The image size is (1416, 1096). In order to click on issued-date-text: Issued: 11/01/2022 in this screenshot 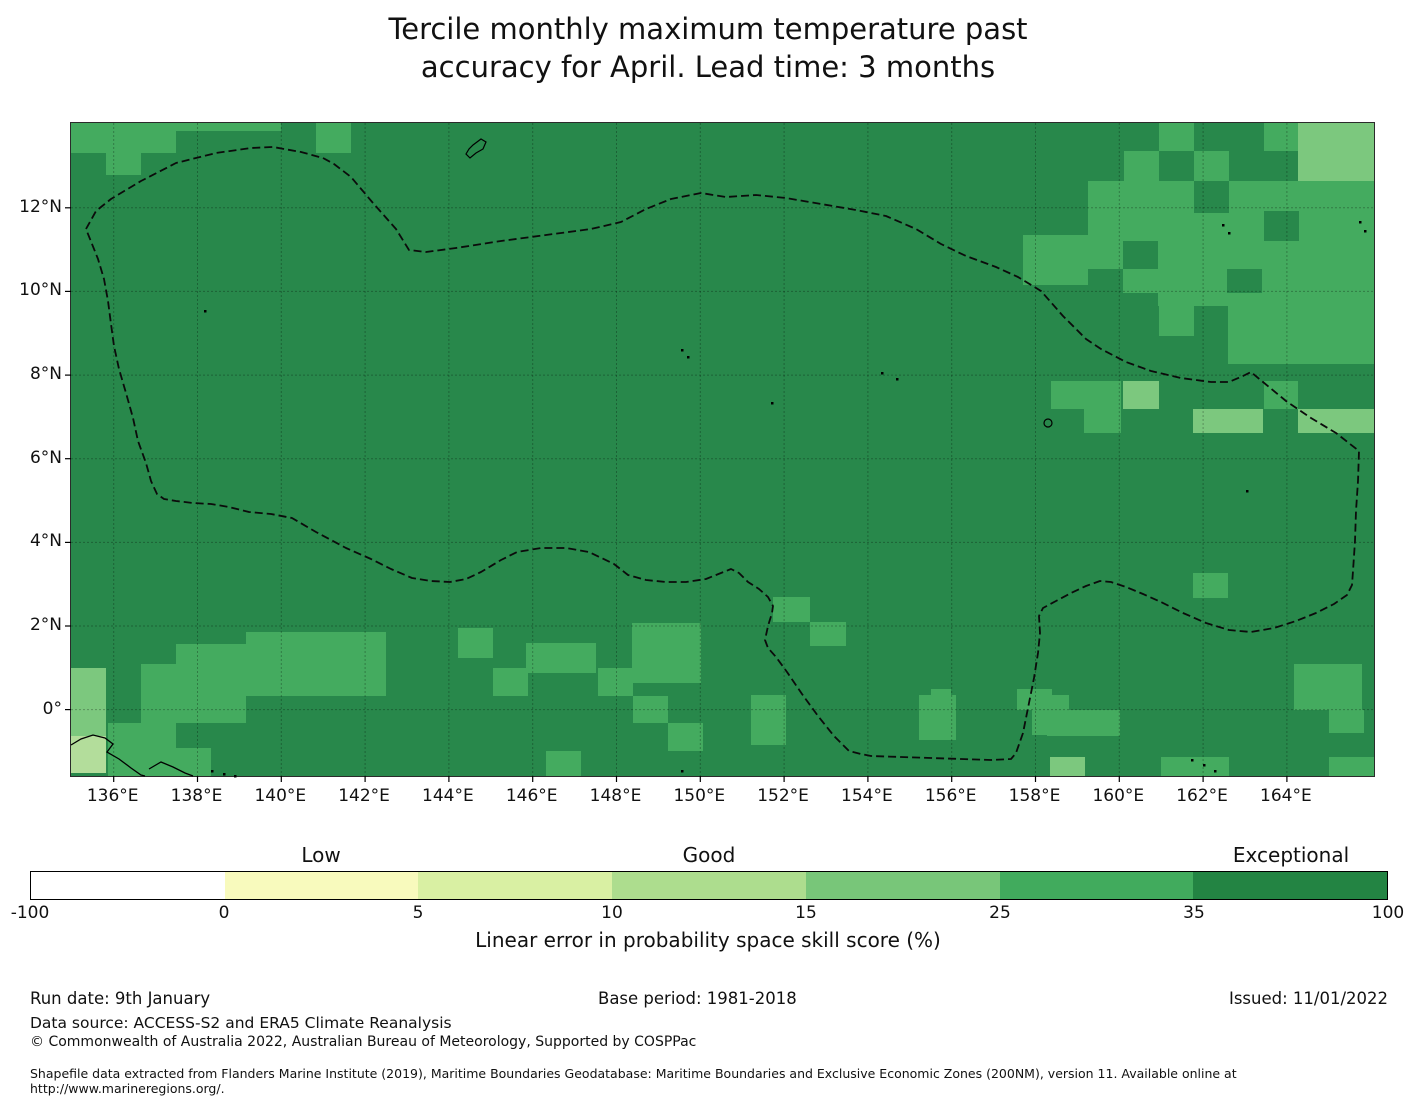, I will do `click(1308, 998)`.